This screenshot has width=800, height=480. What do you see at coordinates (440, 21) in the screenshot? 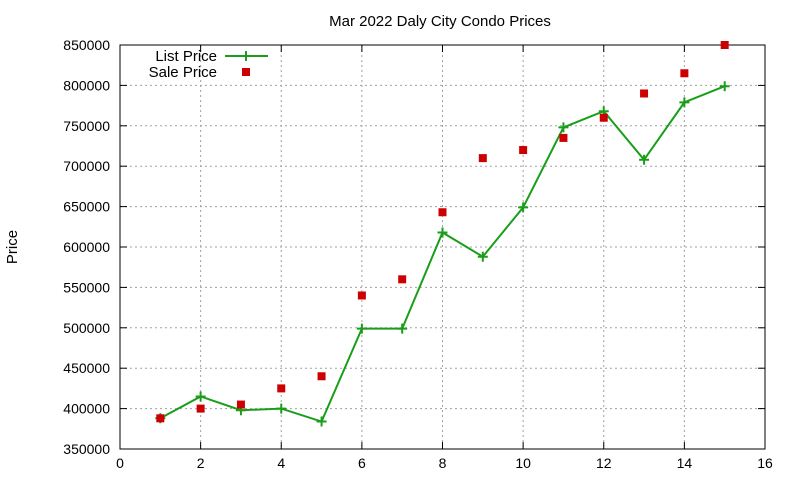
I see `chart-title: Mar 2022 Daly City Condo Prices` at bounding box center [440, 21].